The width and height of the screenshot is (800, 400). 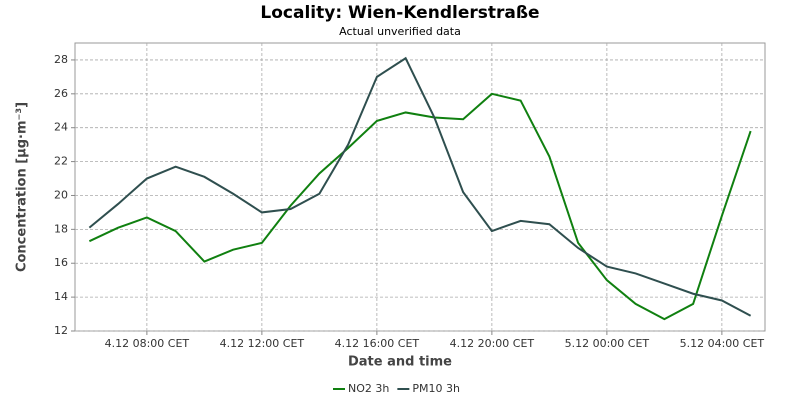 What do you see at coordinates (22, 187) in the screenshot?
I see `y-axis-label: Concentration [µg·m⁻³]` at bounding box center [22, 187].